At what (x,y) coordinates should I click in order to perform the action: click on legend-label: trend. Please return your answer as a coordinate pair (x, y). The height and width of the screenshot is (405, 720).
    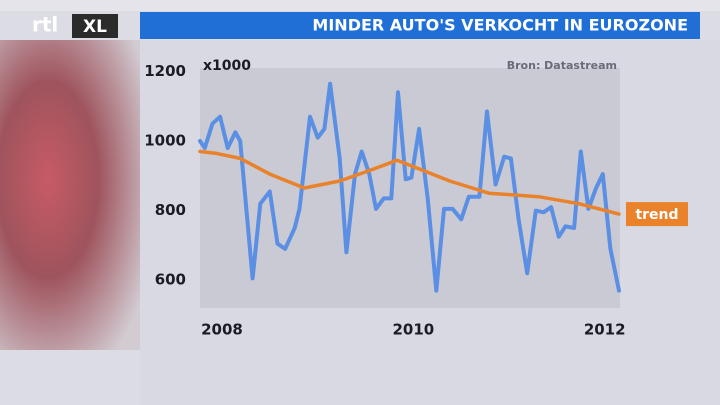
    Looking at the image, I should click on (656, 215).